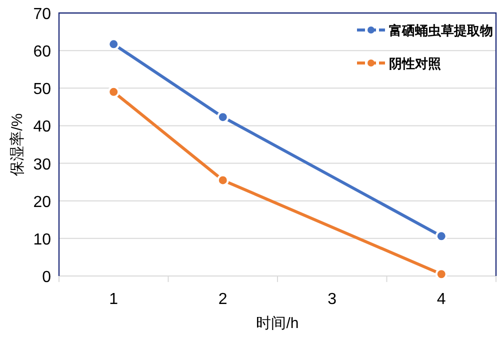 The width and height of the screenshot is (499, 347). Describe the element at coordinates (42, 202) in the screenshot. I see `y-tick-label: 20` at that location.